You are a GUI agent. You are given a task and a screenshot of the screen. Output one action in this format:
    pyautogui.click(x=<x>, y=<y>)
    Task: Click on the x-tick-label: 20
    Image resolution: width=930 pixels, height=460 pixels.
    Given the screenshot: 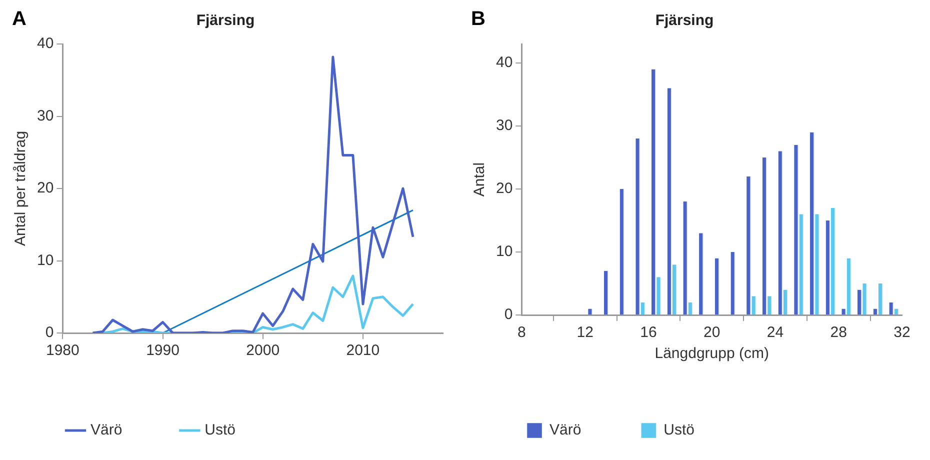 What is the action you would take?
    pyautogui.click(x=712, y=333)
    